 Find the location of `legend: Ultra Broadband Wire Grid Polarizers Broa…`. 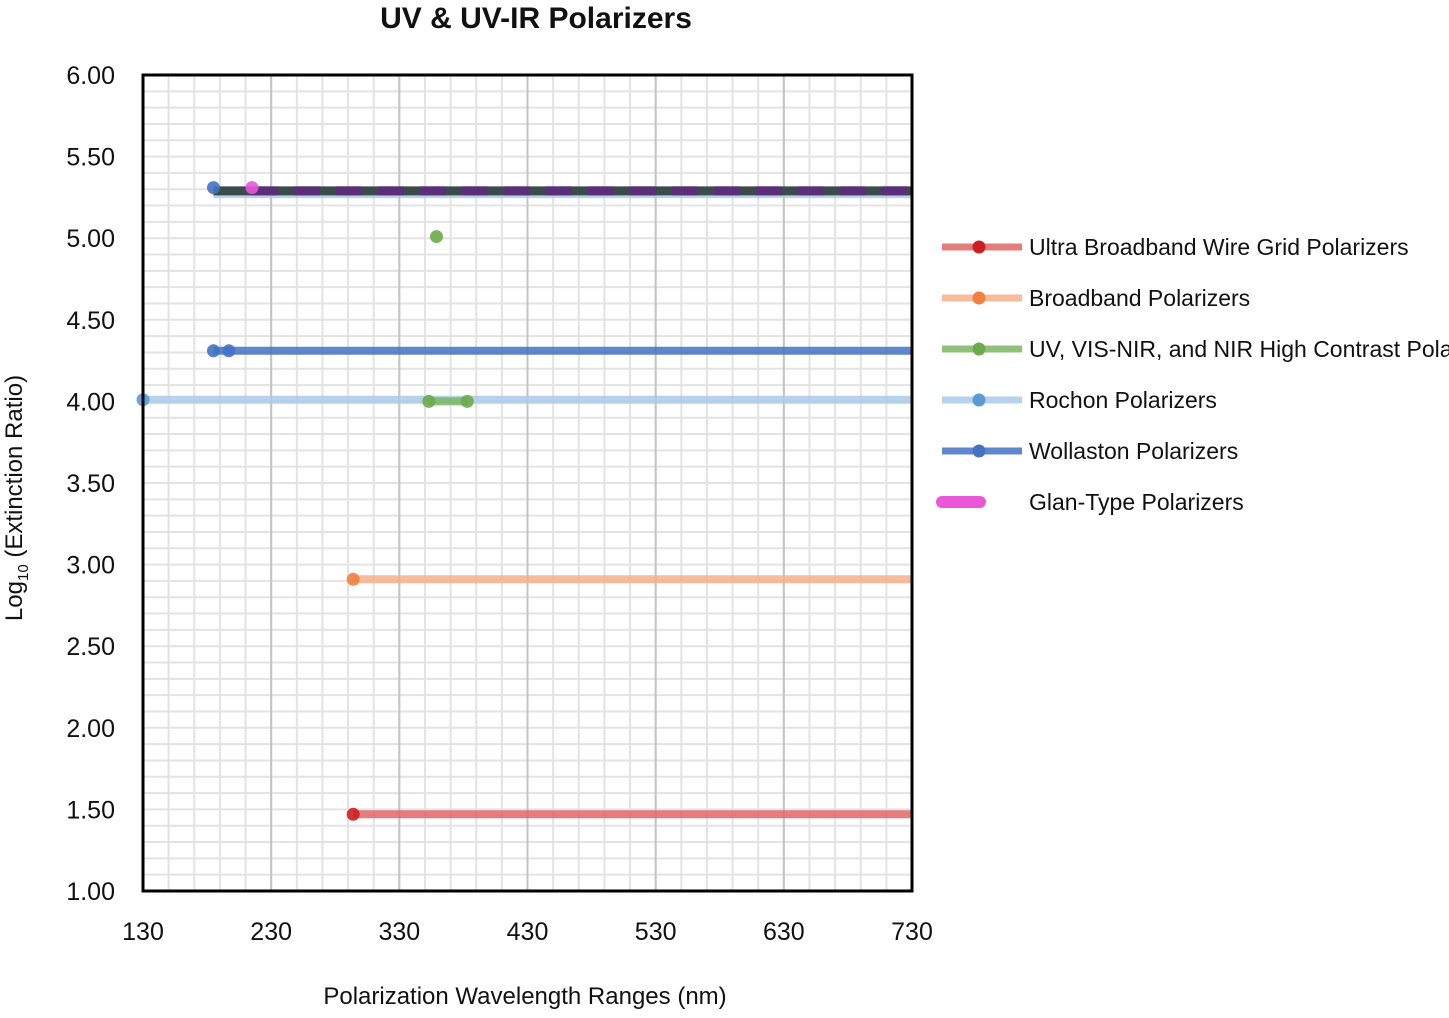

legend: Ultra Broadband Wire Grid Polarizers Broa… is located at coordinates (1192, 374).